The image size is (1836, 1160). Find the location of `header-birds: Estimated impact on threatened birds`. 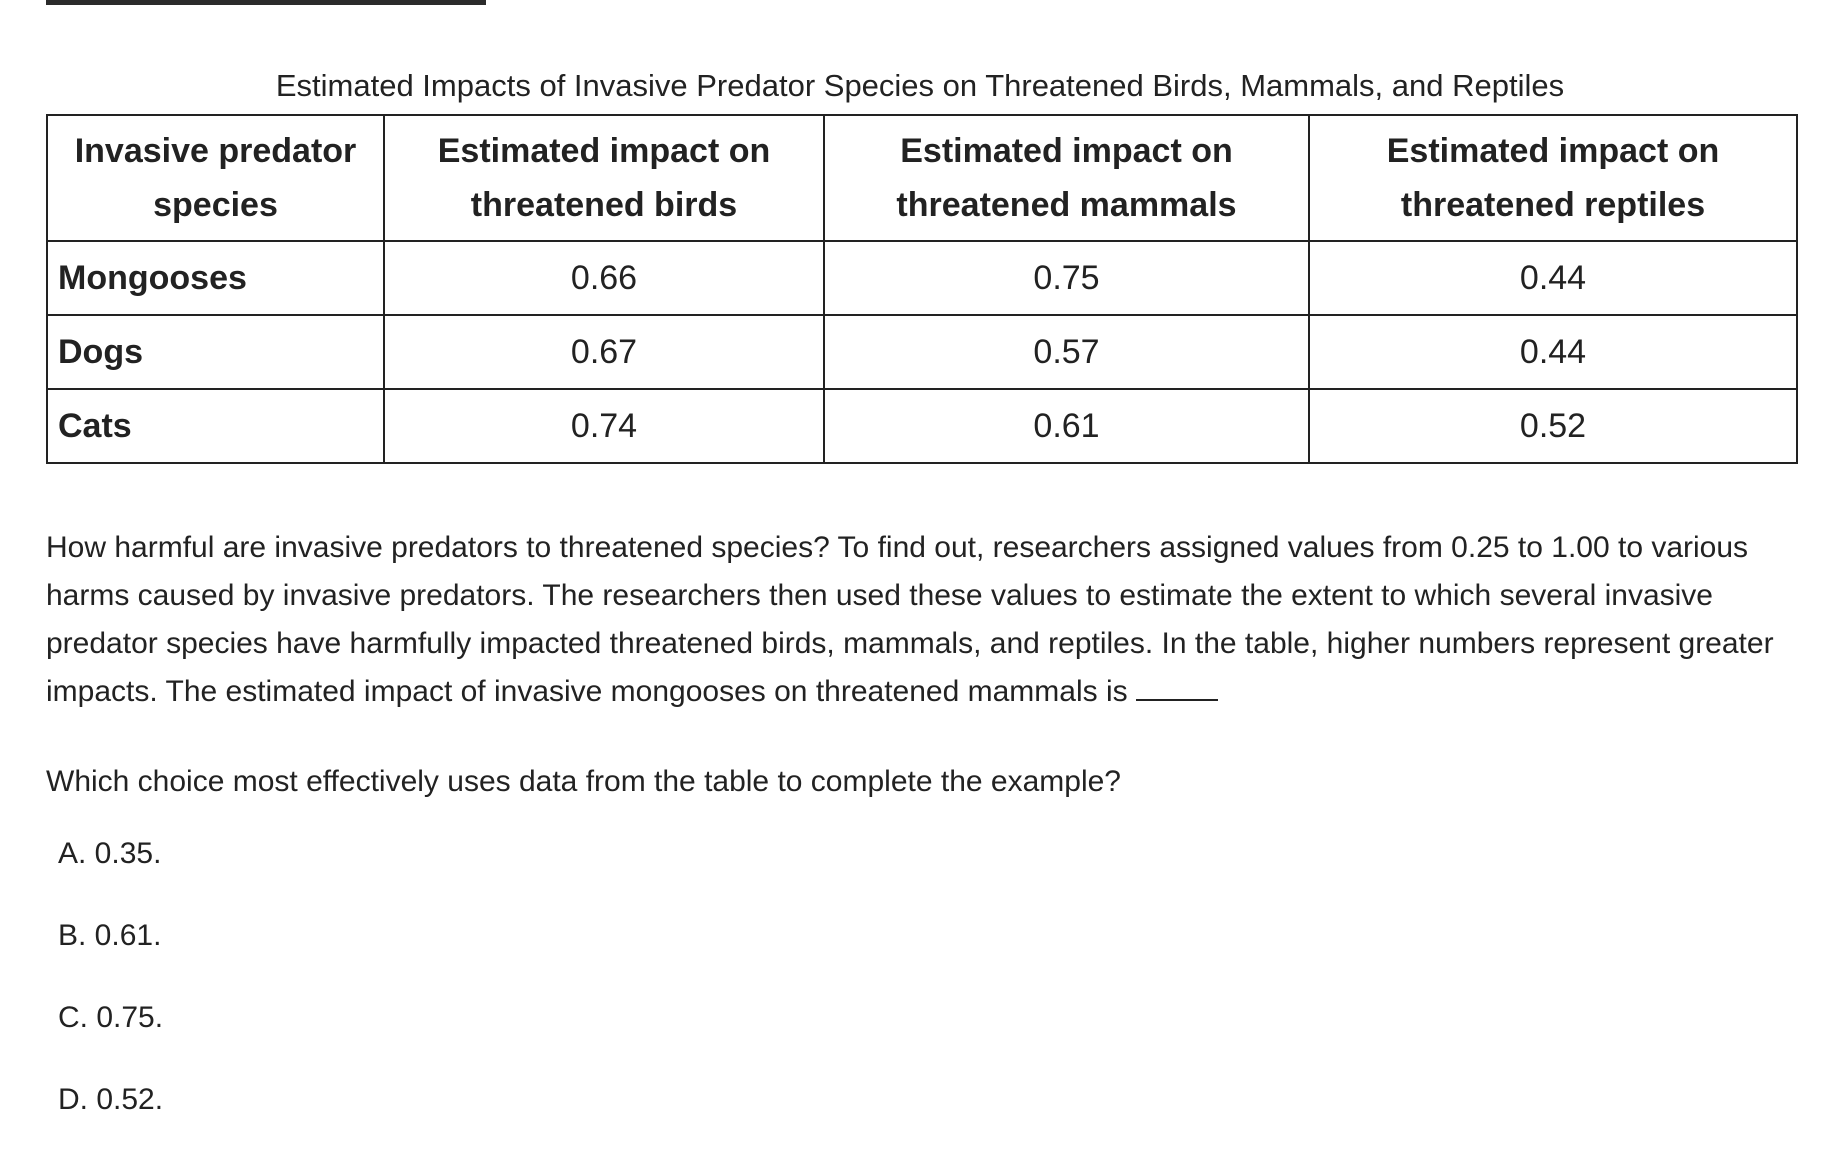

header-birds: Estimated impact on threatened birds is located at coordinates (604, 178).